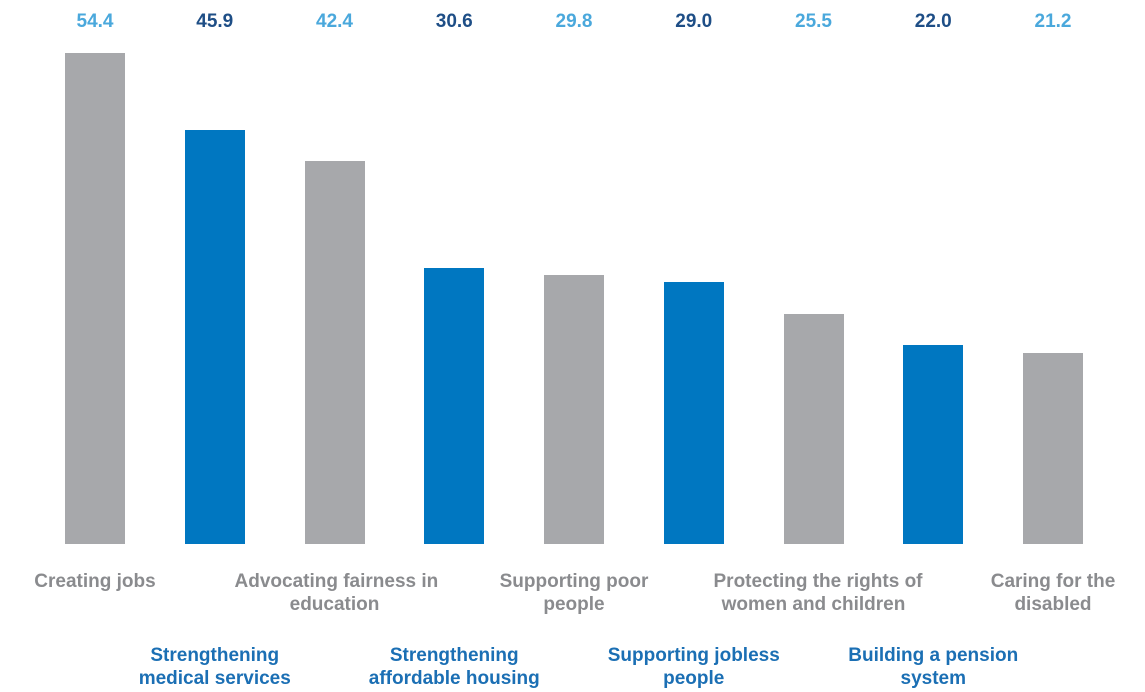 This screenshot has height=692, width=1145. I want to click on category-label-line: Creating jobs, so click(95, 581).